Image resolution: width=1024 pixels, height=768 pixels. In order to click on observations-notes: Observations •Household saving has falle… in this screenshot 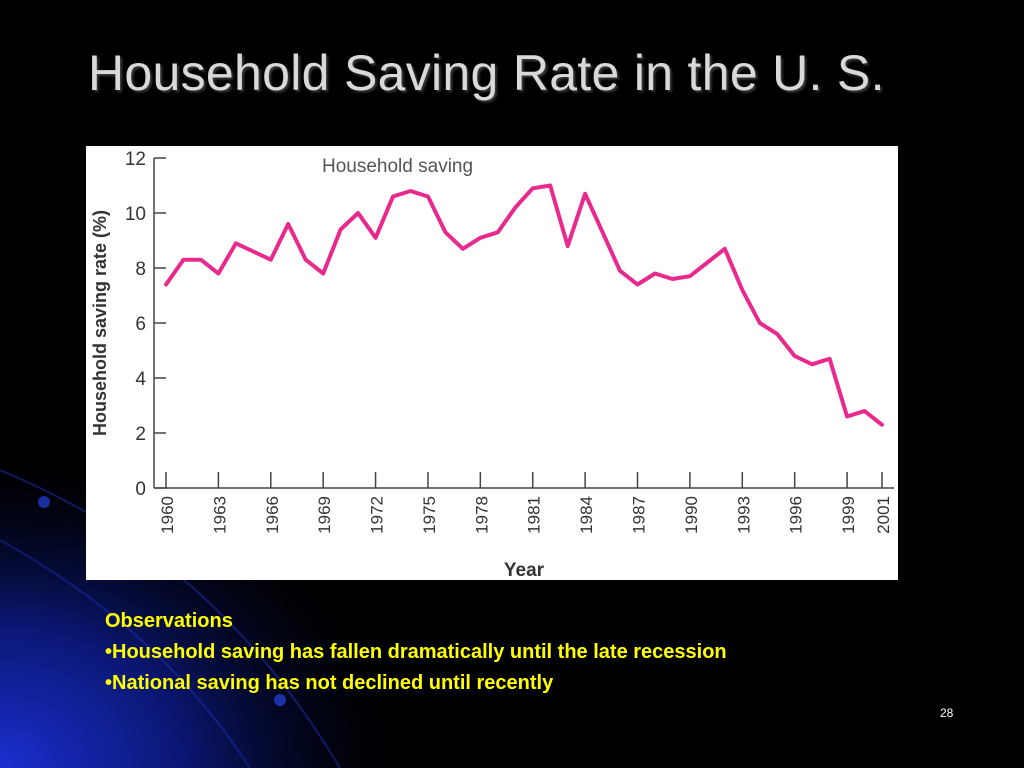, I will do `click(416, 652)`.